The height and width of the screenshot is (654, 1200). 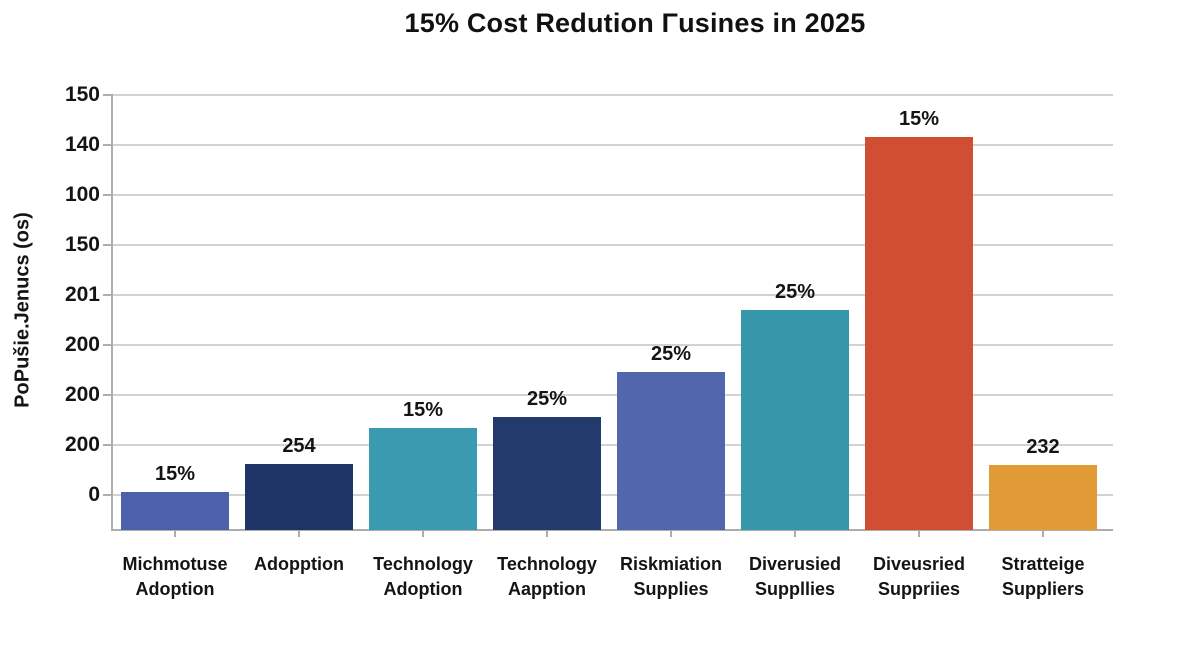 What do you see at coordinates (671, 577) in the screenshot?
I see `x-tick-label: Riskmiation Supplies` at bounding box center [671, 577].